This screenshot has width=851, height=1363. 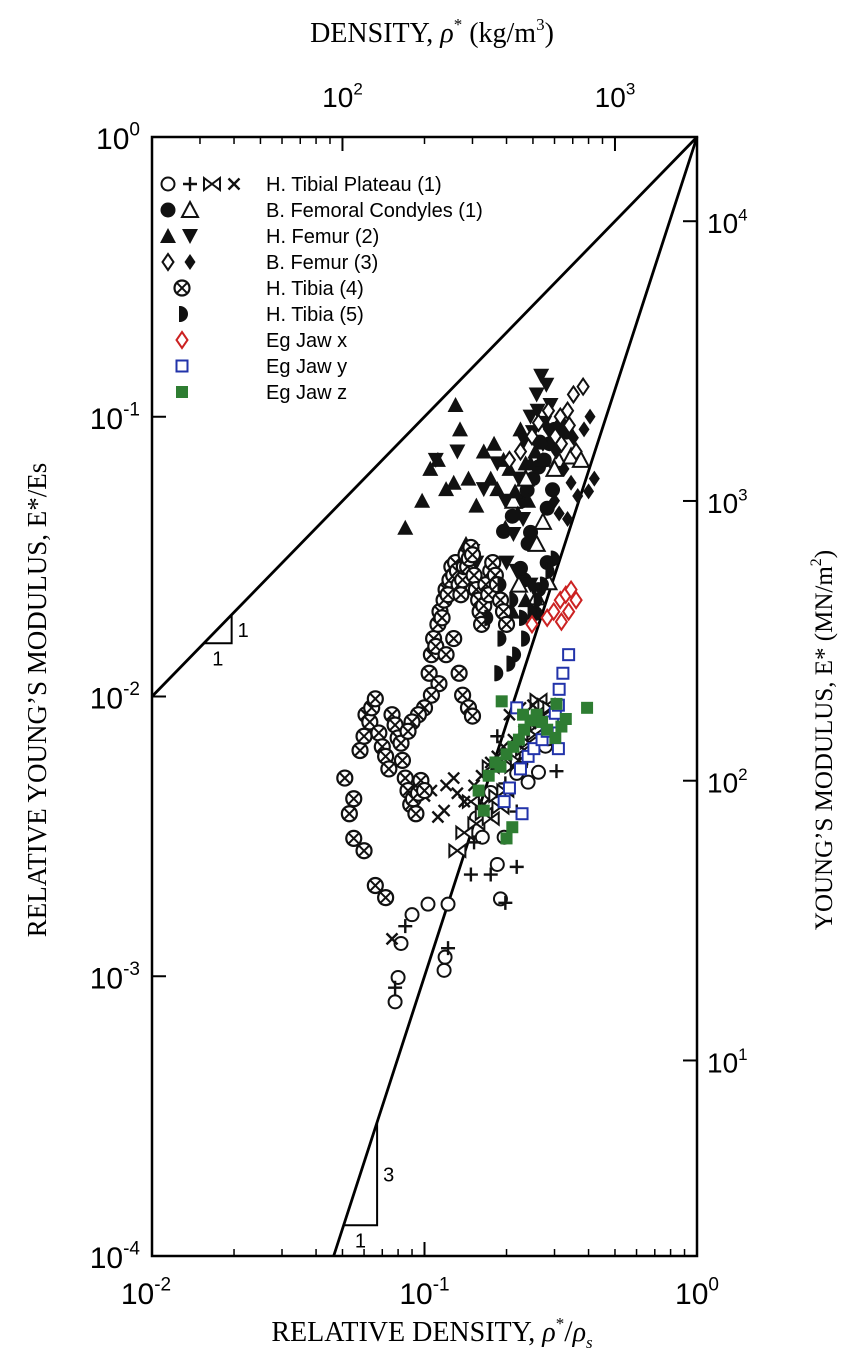 What do you see at coordinates (261, 341) in the screenshot?
I see `legend-entry: Eg Jaw x` at bounding box center [261, 341].